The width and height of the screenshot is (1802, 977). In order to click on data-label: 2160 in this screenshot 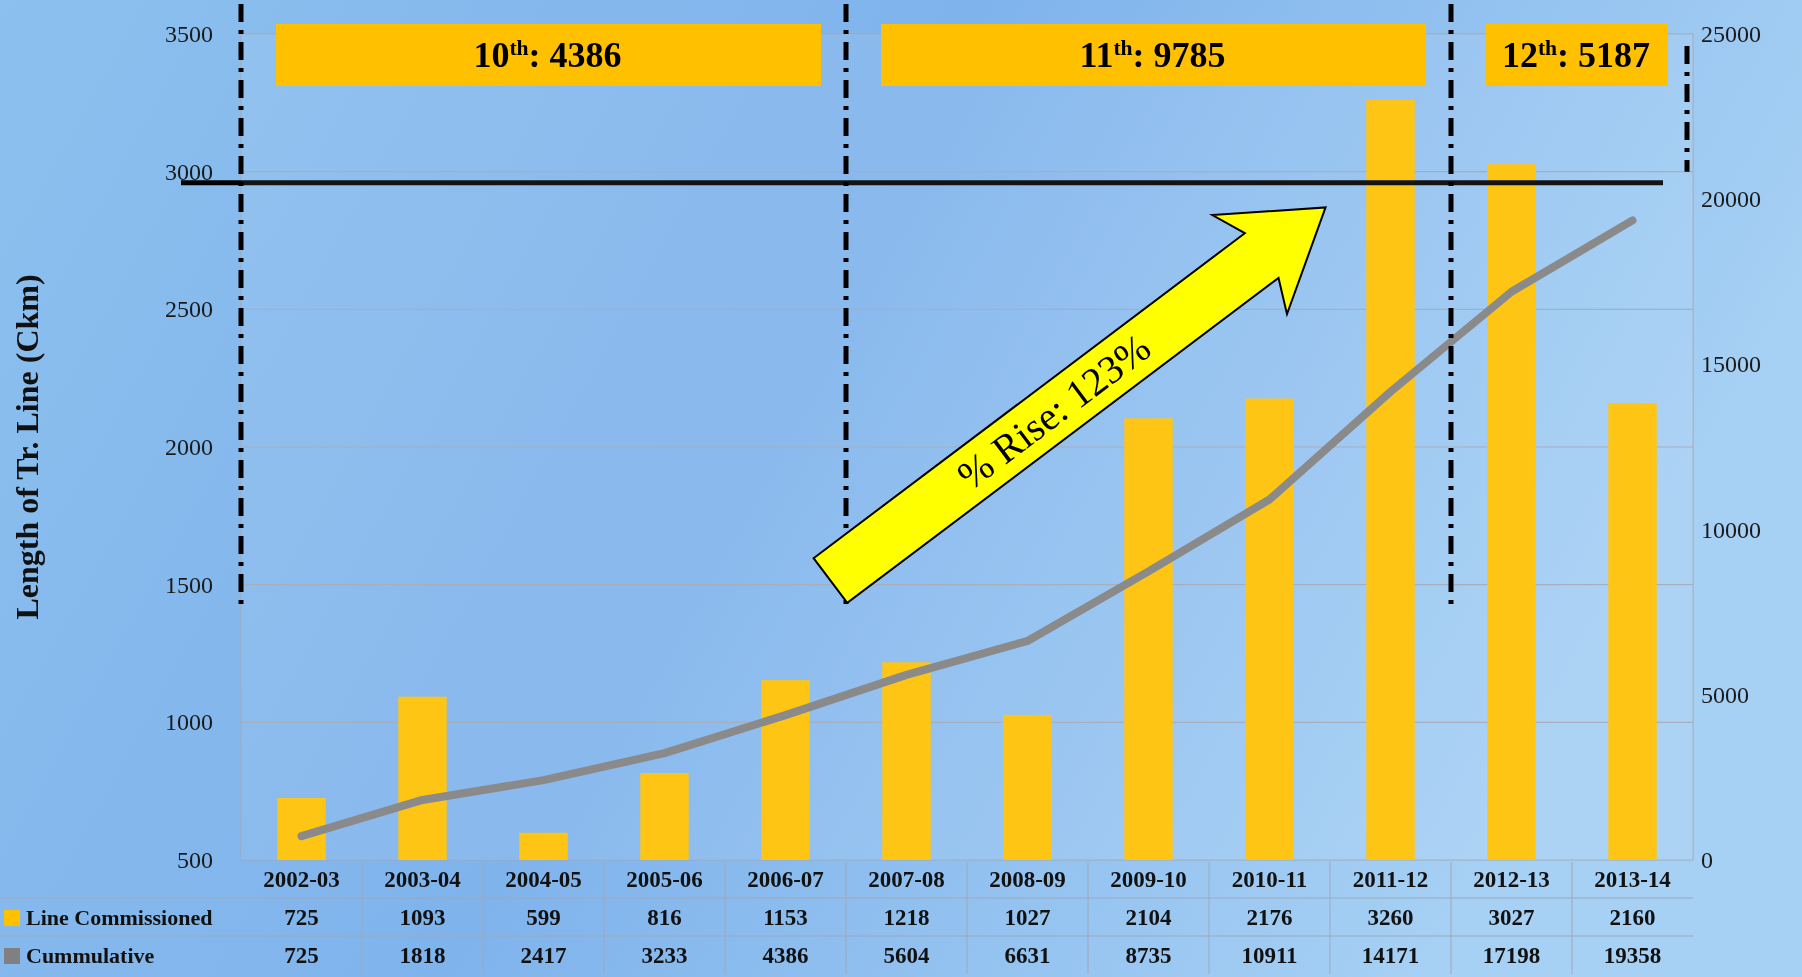, I will do `click(1632, 917)`.